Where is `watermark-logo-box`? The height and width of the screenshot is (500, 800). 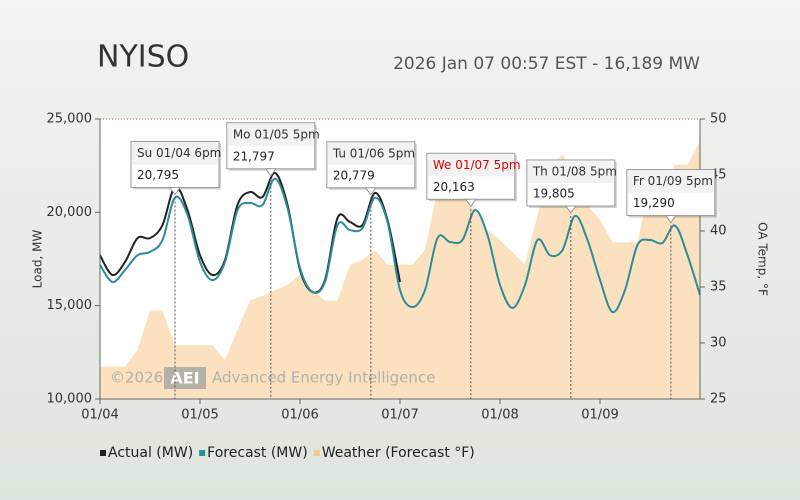 watermark-logo-box is located at coordinates (185, 378).